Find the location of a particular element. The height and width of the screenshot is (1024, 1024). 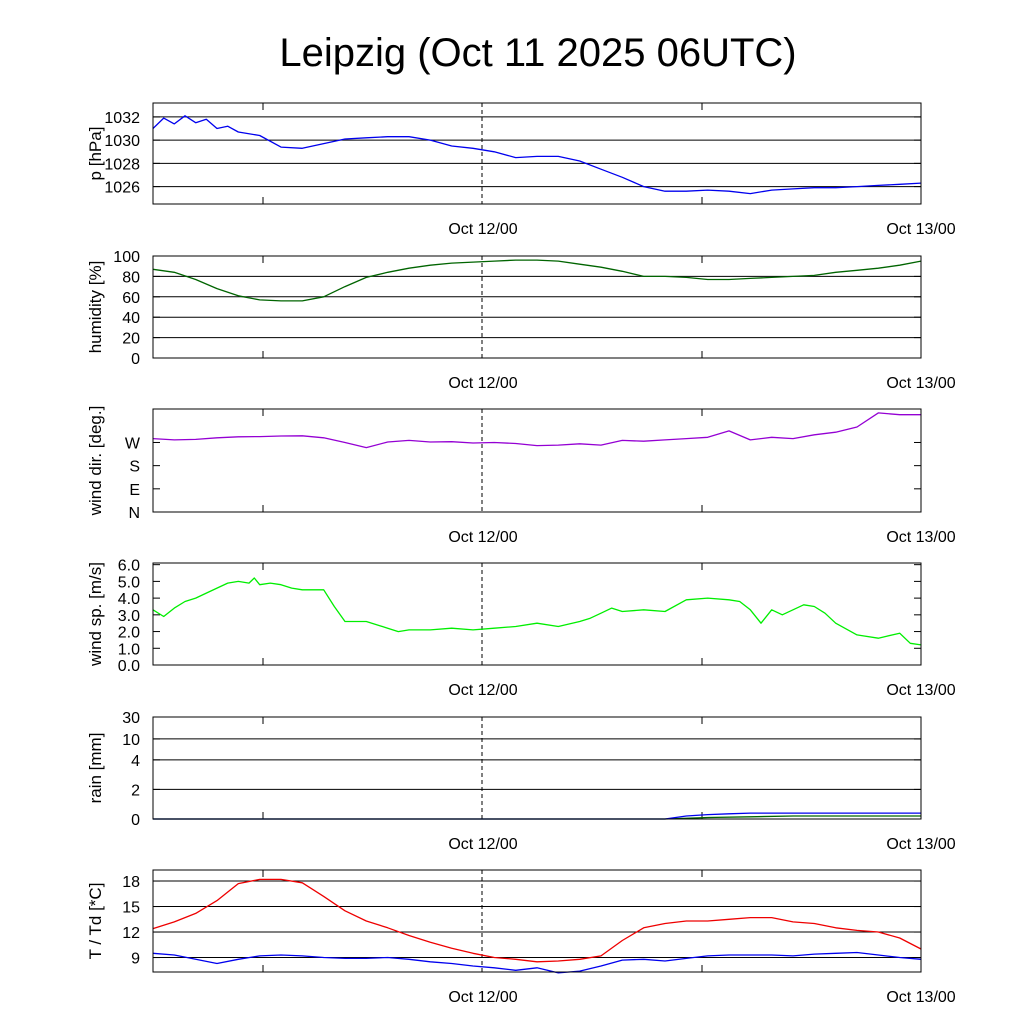

pressure-xtick-label: Oct 13/00 is located at coordinates (920, 229).